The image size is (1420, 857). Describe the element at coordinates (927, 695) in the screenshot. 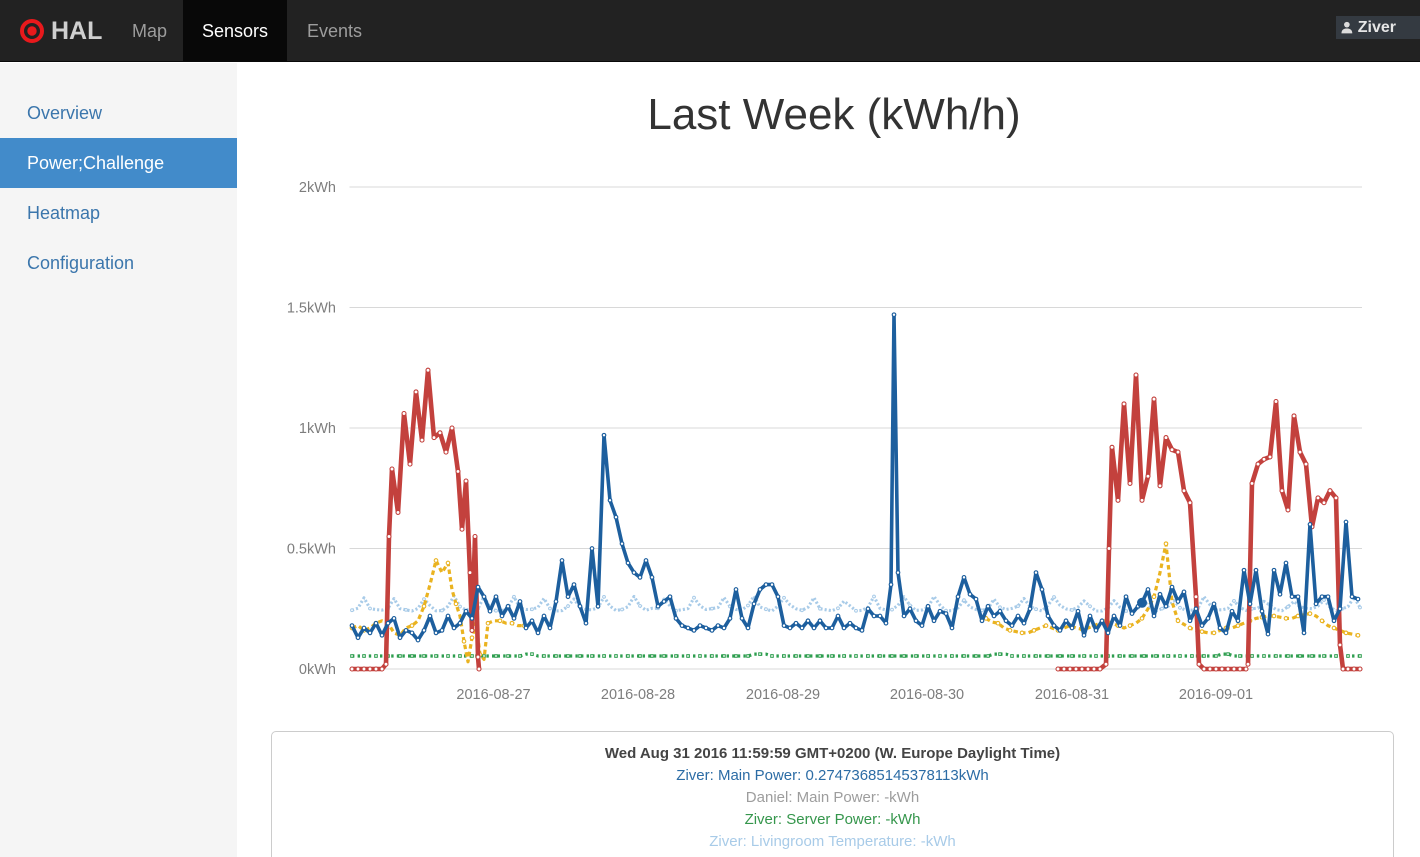

I see `svg-text: 2016-08-30` at that location.